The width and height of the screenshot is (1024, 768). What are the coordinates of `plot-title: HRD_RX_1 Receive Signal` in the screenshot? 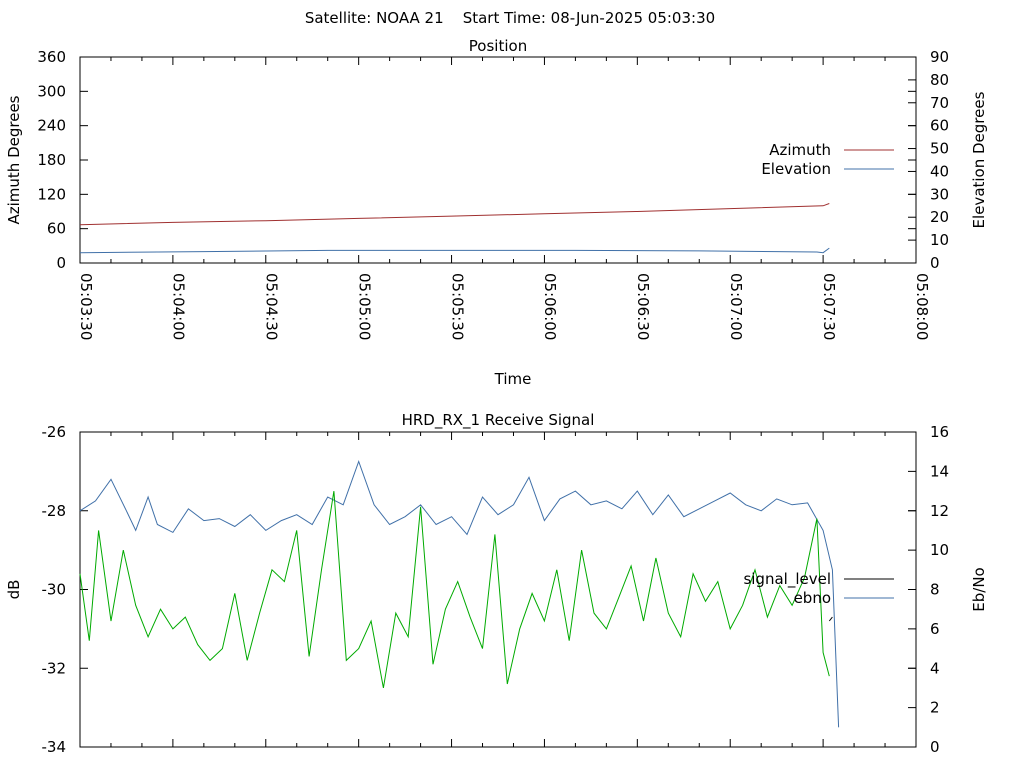 It's located at (498, 420).